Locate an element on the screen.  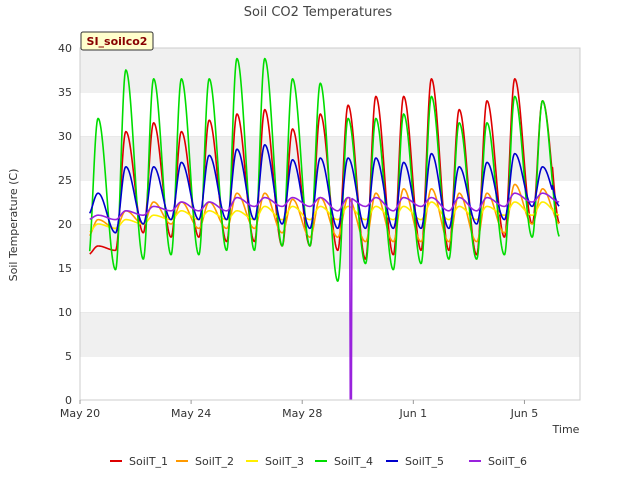
y-tick-label: 40 is located at coordinates (65, 48).